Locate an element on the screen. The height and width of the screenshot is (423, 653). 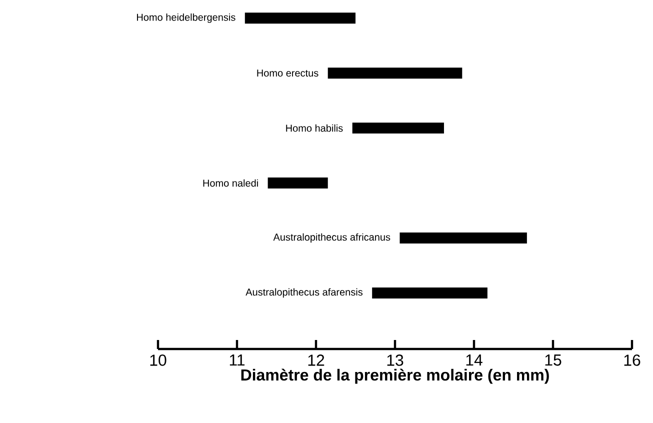
y-tick-label: Australopithecus afarensis is located at coordinates (304, 293).